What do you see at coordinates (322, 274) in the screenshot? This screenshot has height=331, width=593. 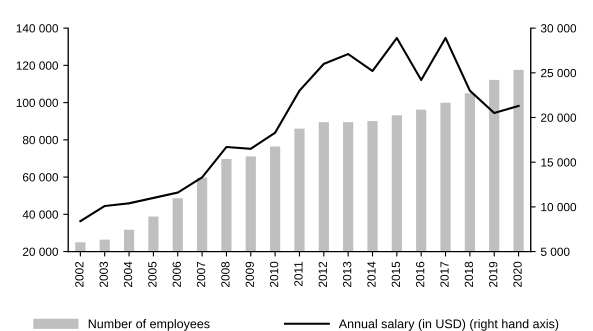 I see `x-tick-label: 2012` at bounding box center [322, 274].